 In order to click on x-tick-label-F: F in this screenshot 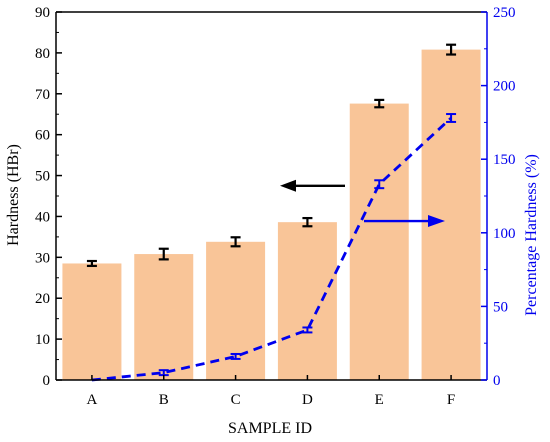, I will do `click(451, 400)`.